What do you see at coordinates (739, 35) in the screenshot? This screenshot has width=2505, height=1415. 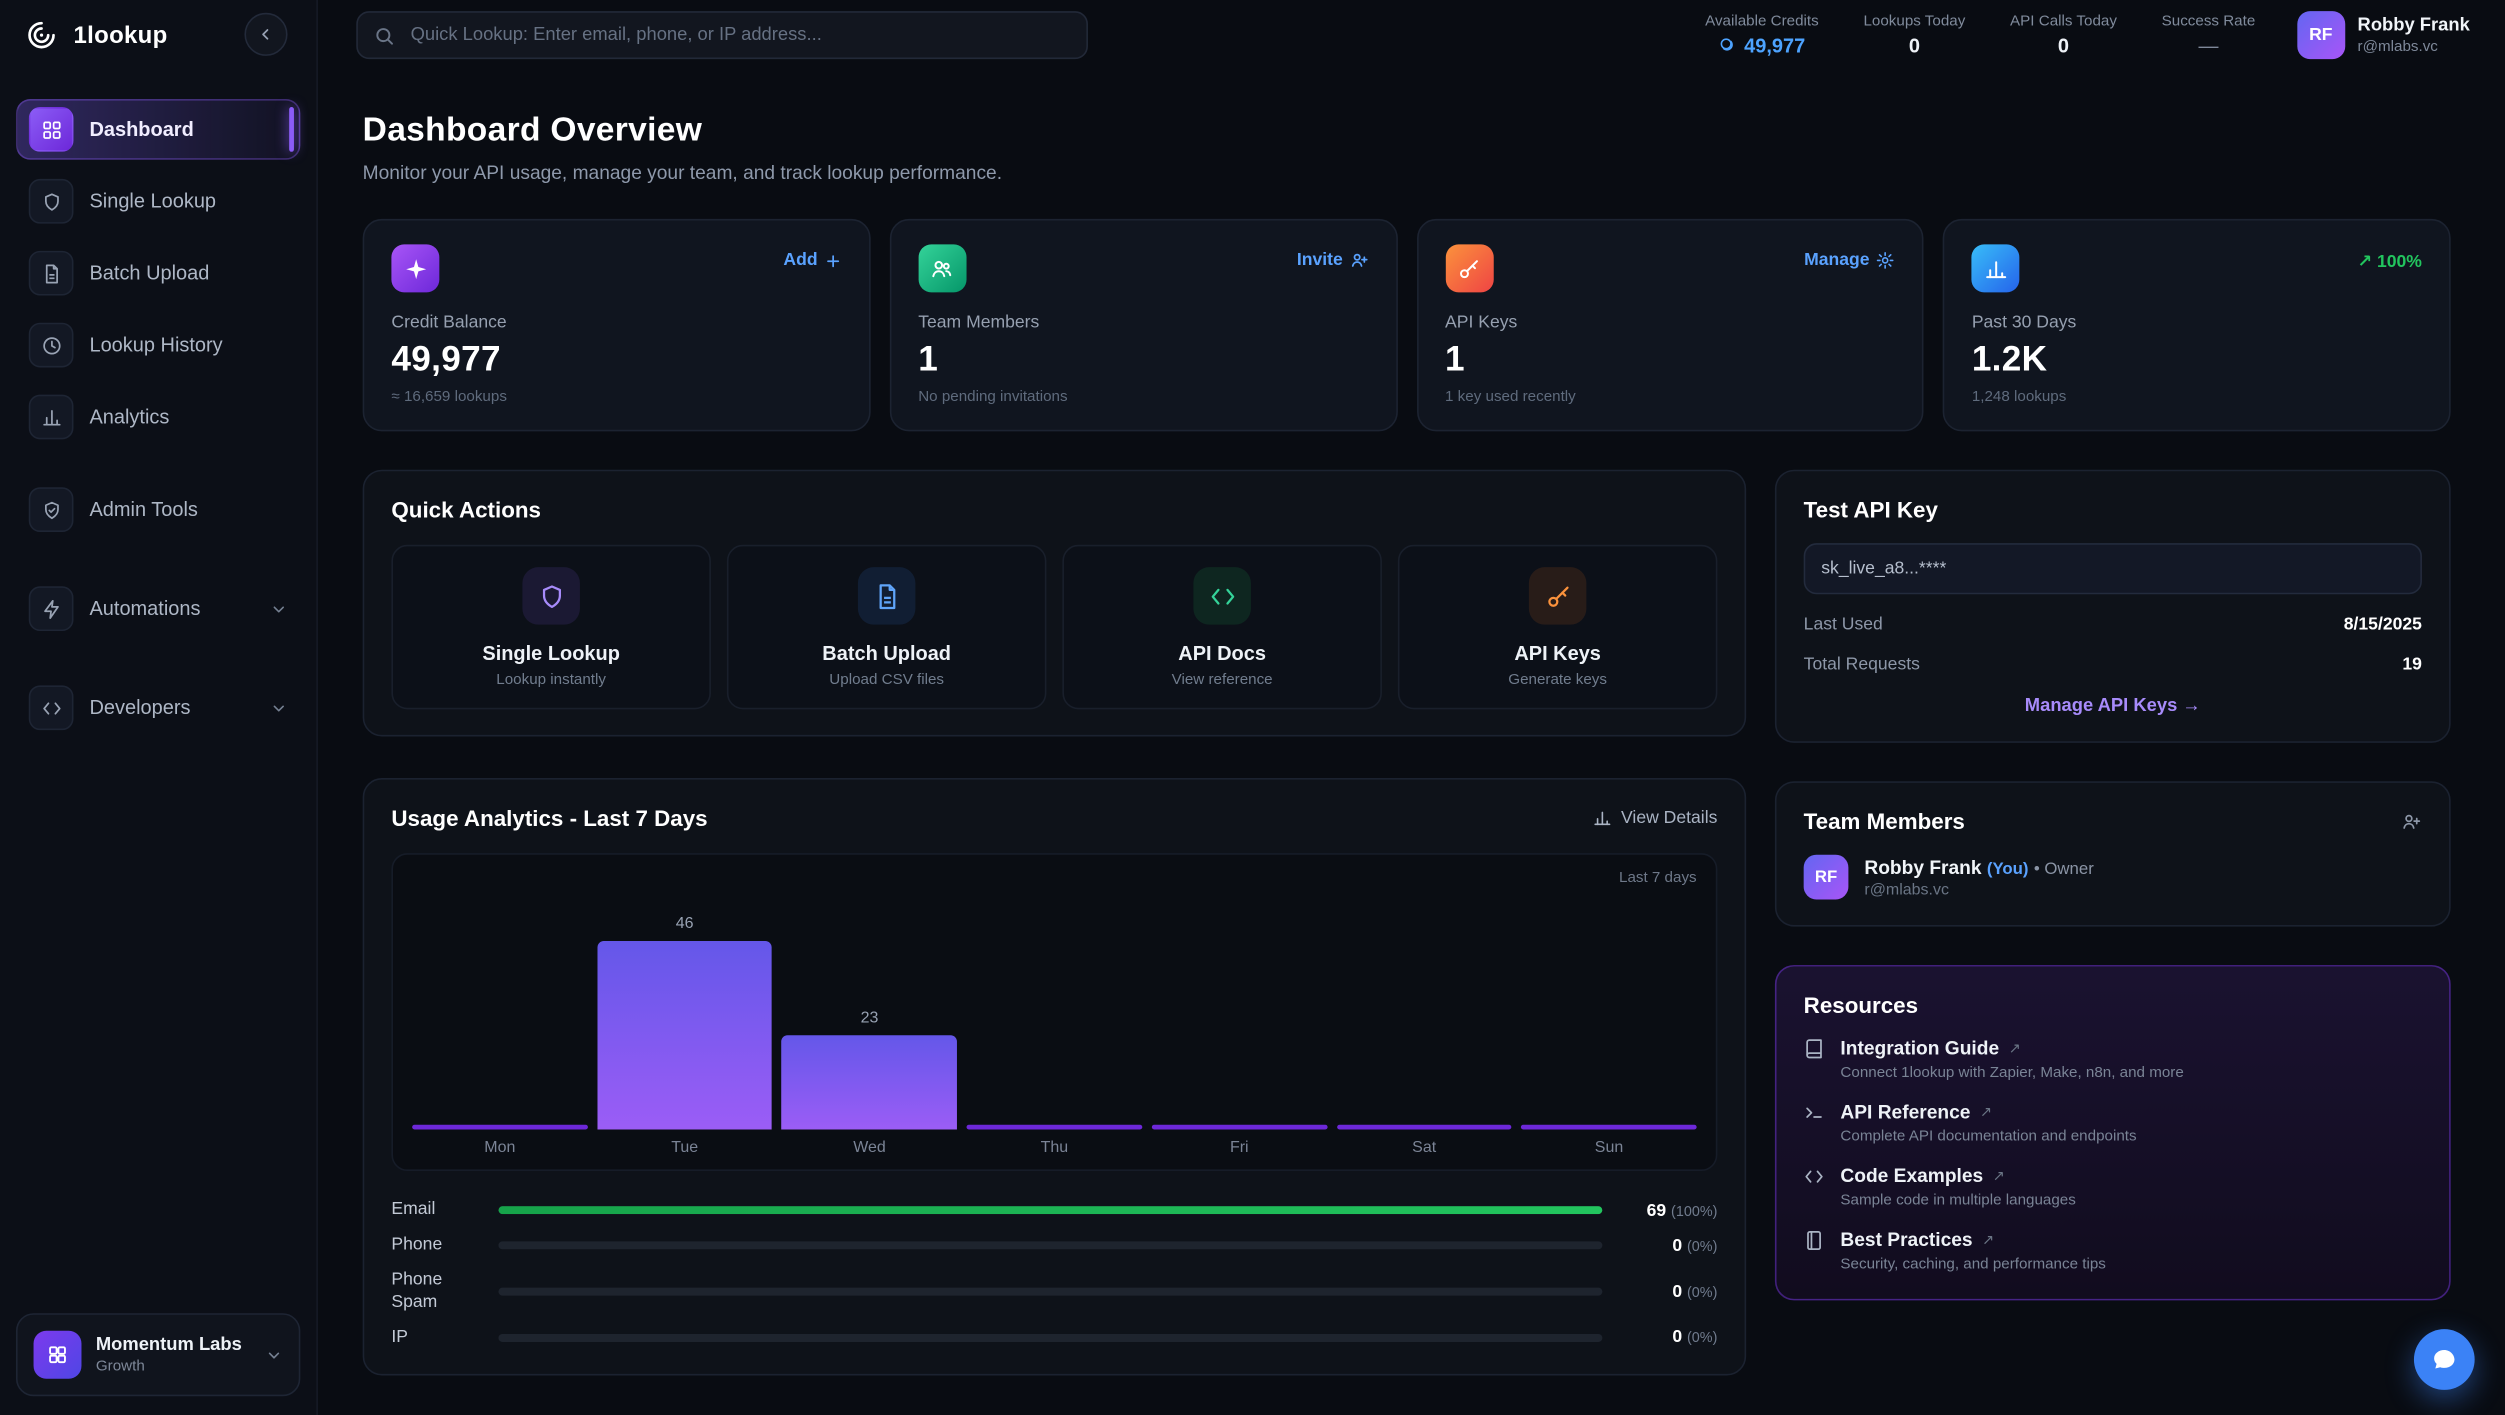 I see `search-input` at bounding box center [739, 35].